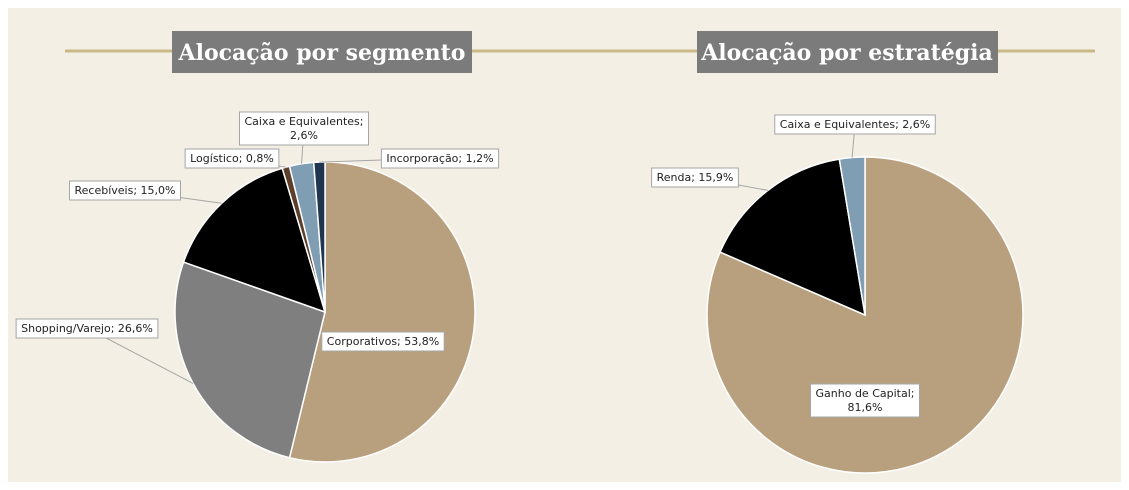  I want to click on data-label-group: Corporativos; 53,8%, so click(383, 341).